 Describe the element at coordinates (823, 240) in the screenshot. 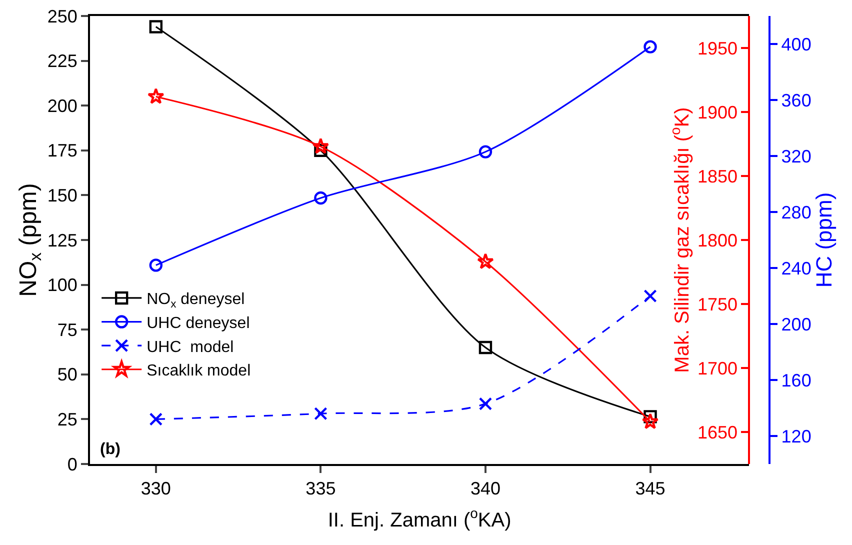

I see `y3-axis-title: HC (ppm)` at that location.